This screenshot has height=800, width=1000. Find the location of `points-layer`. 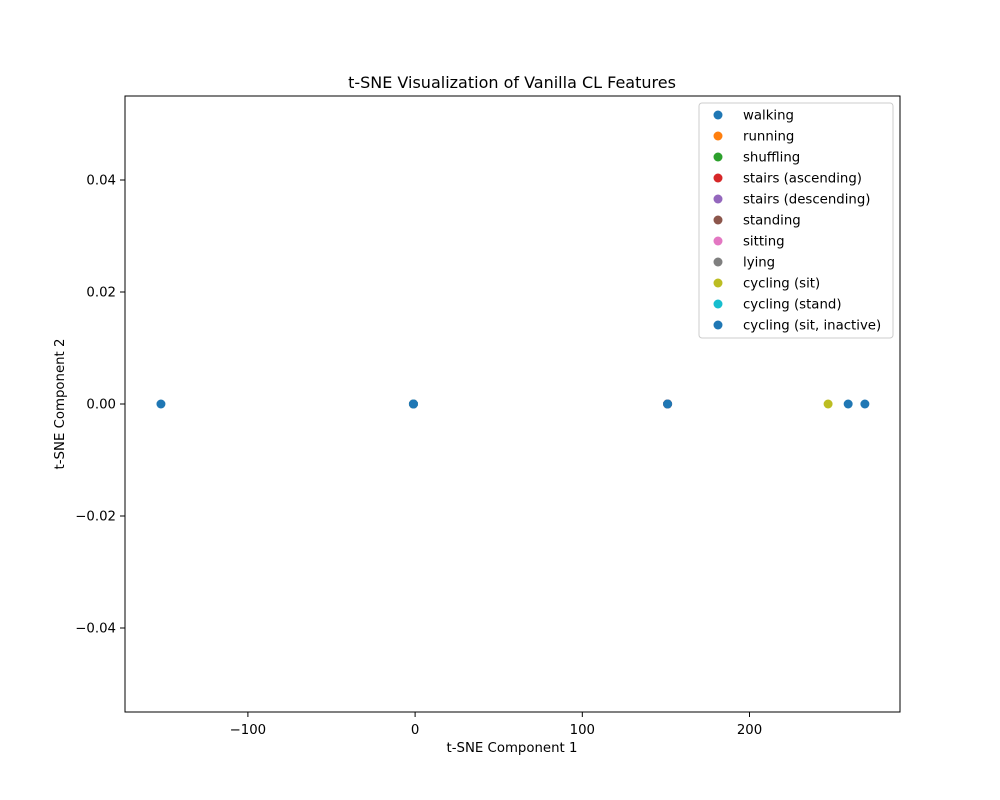

points-layer is located at coordinates (513, 404).